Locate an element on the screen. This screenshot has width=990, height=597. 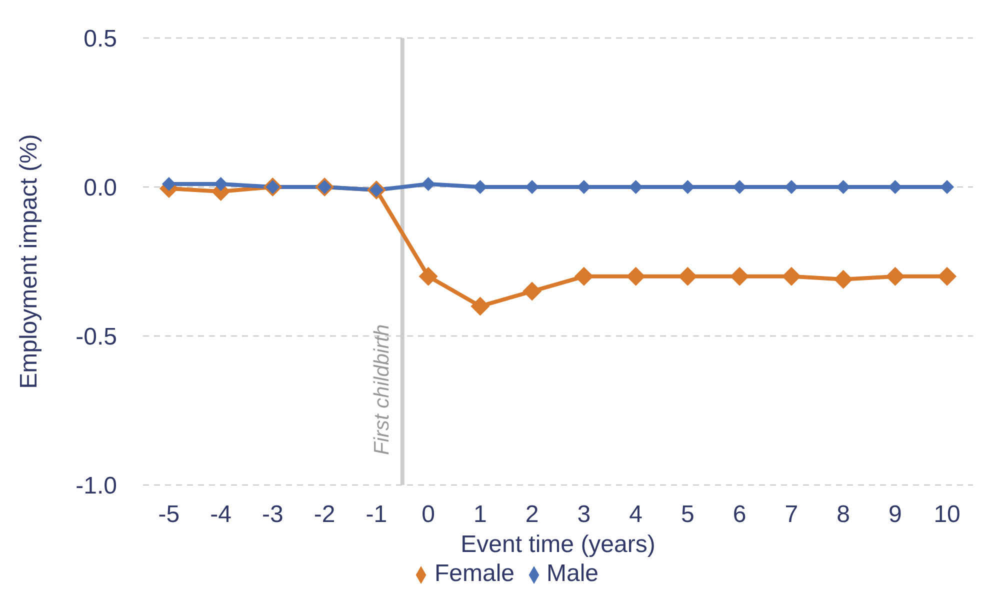
x-tick-label: 6 is located at coordinates (739, 514).